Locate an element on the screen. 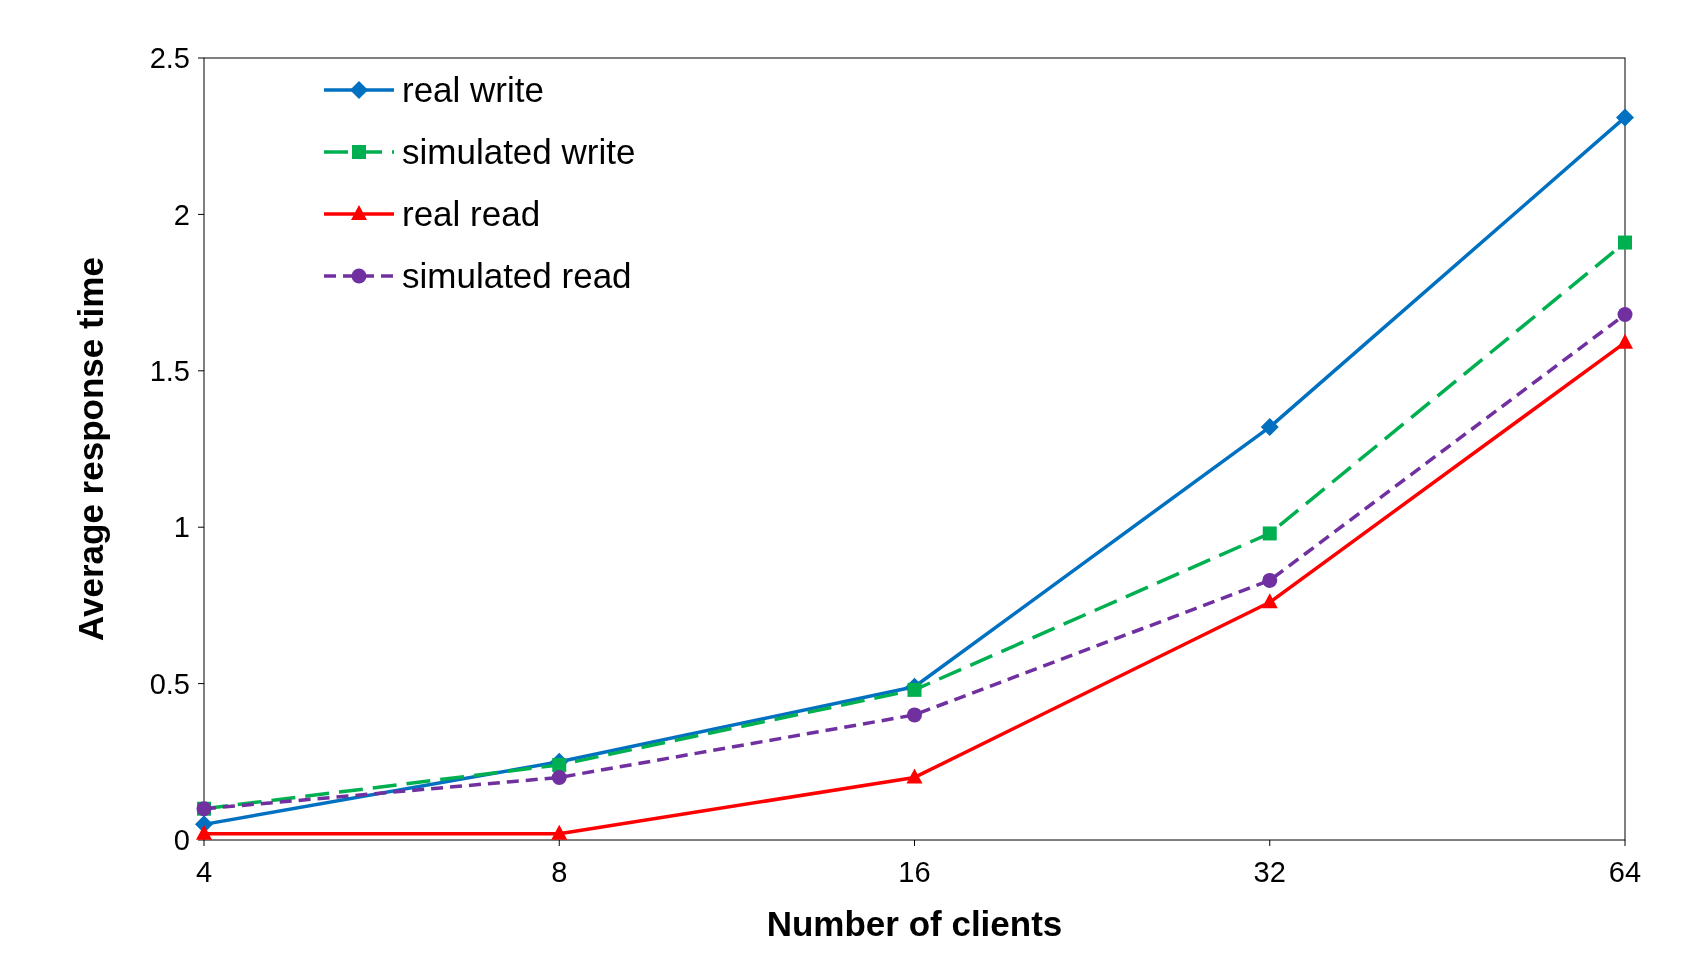 This screenshot has height=959, width=1681. legend-label: real read is located at coordinates (471, 214).